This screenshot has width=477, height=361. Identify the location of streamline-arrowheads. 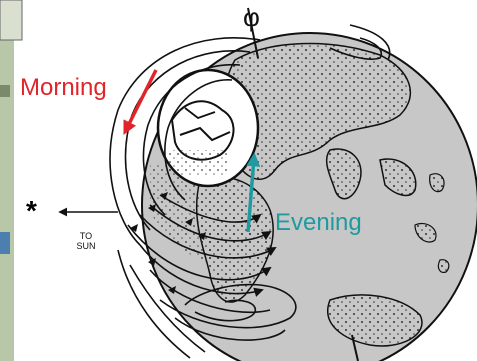
(168, 243).